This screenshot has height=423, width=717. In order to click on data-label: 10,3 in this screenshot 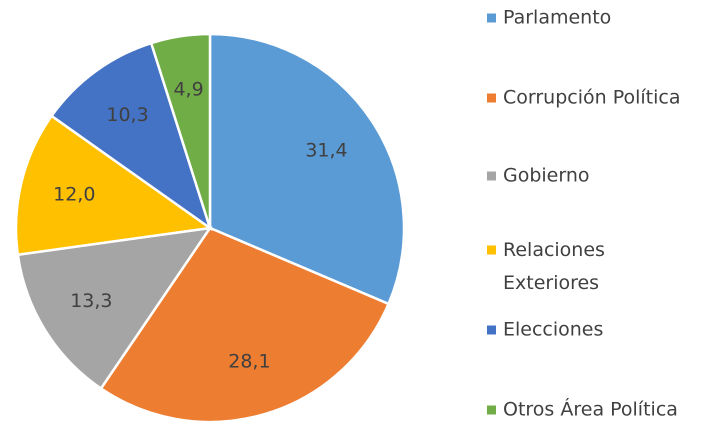, I will do `click(127, 115)`.